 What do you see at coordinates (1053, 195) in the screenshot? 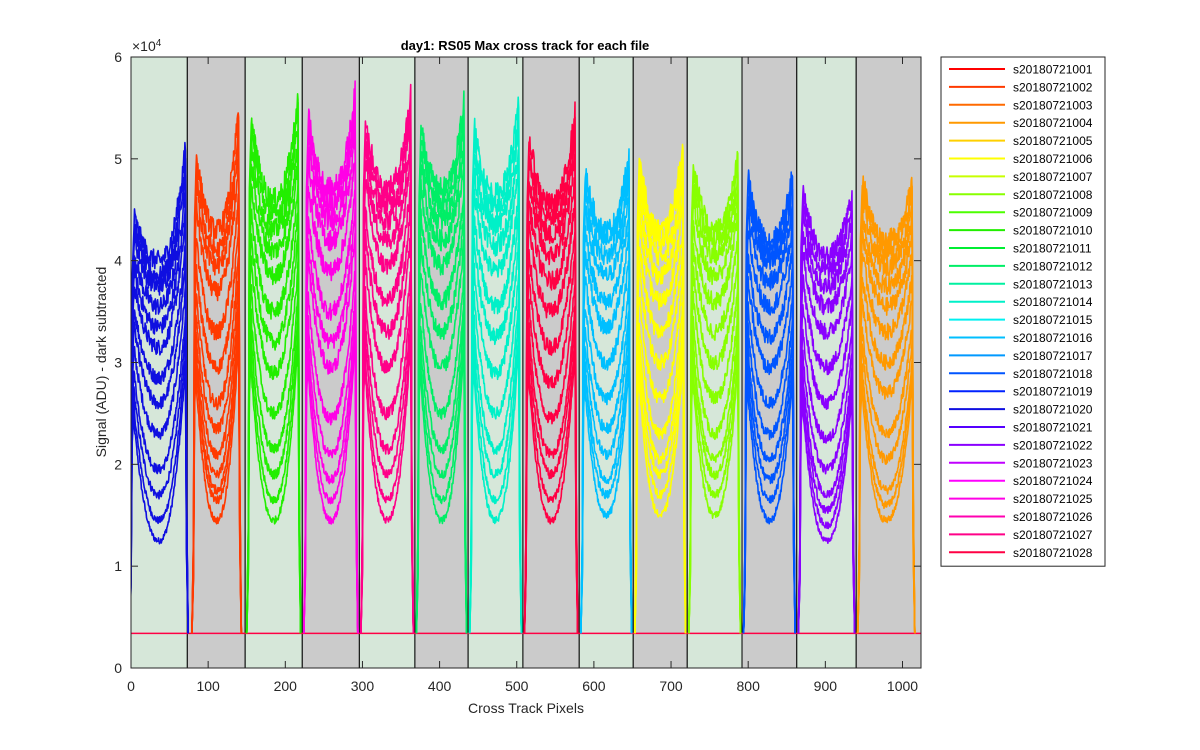
I see `legend-entry: s20180721008` at bounding box center [1053, 195].